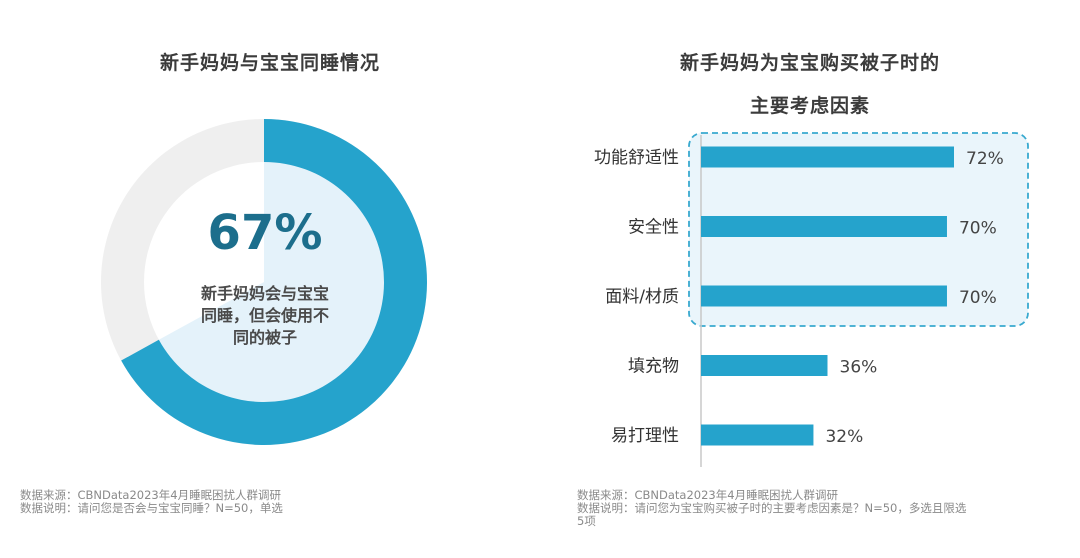 This screenshot has width=1080, height=558. What do you see at coordinates (151, 508) in the screenshot?
I see `left-data-note: 数据说明：请问您是否会与宝宝同睡？N=50，单选` at bounding box center [151, 508].